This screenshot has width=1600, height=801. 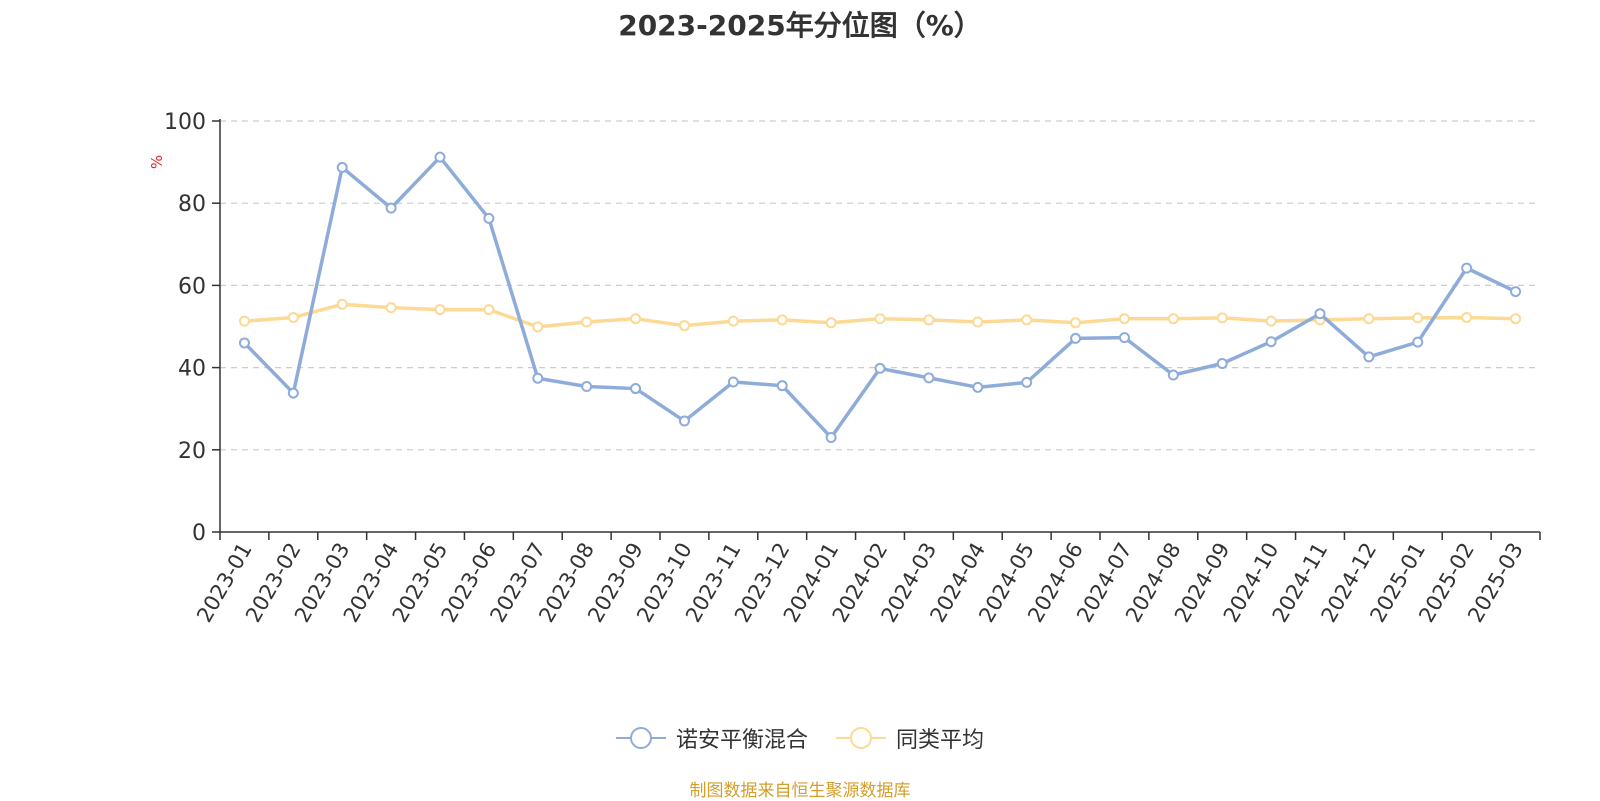 I want to click on source-note: 制图数据来自恒生聚源数据库, so click(x=800, y=791).